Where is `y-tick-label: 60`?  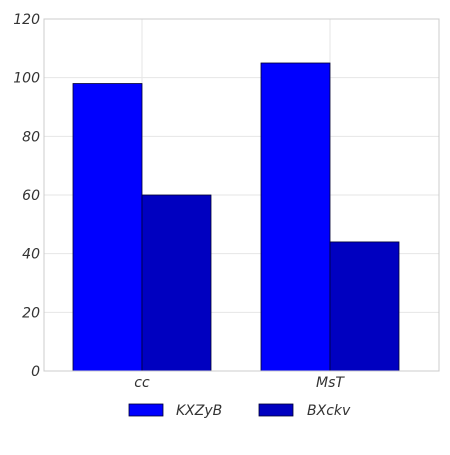
y-tick-label: 60 is located at coordinates (31, 196).